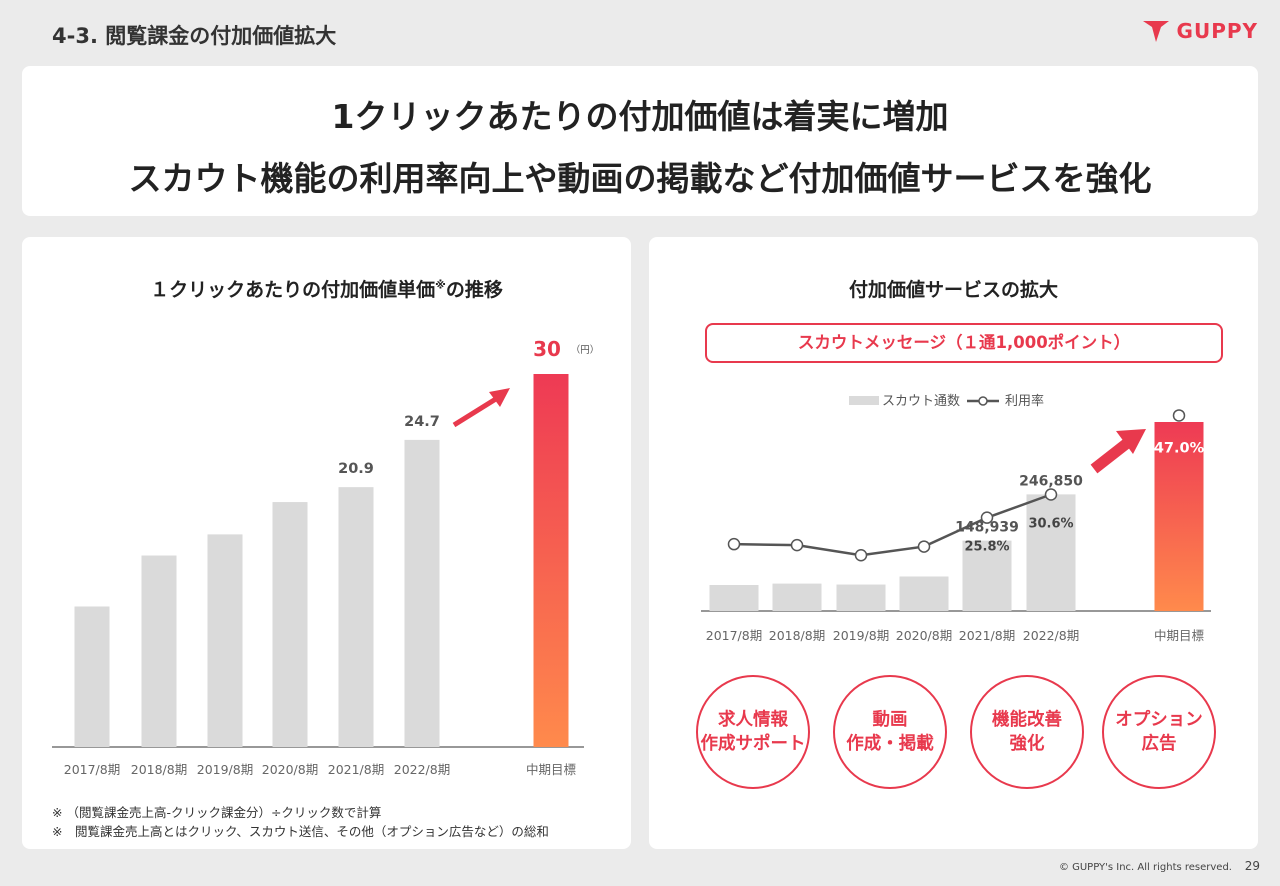 Image resolution: width=1280 pixels, height=886 pixels. I want to click on usage-rate-line, so click(892, 525).